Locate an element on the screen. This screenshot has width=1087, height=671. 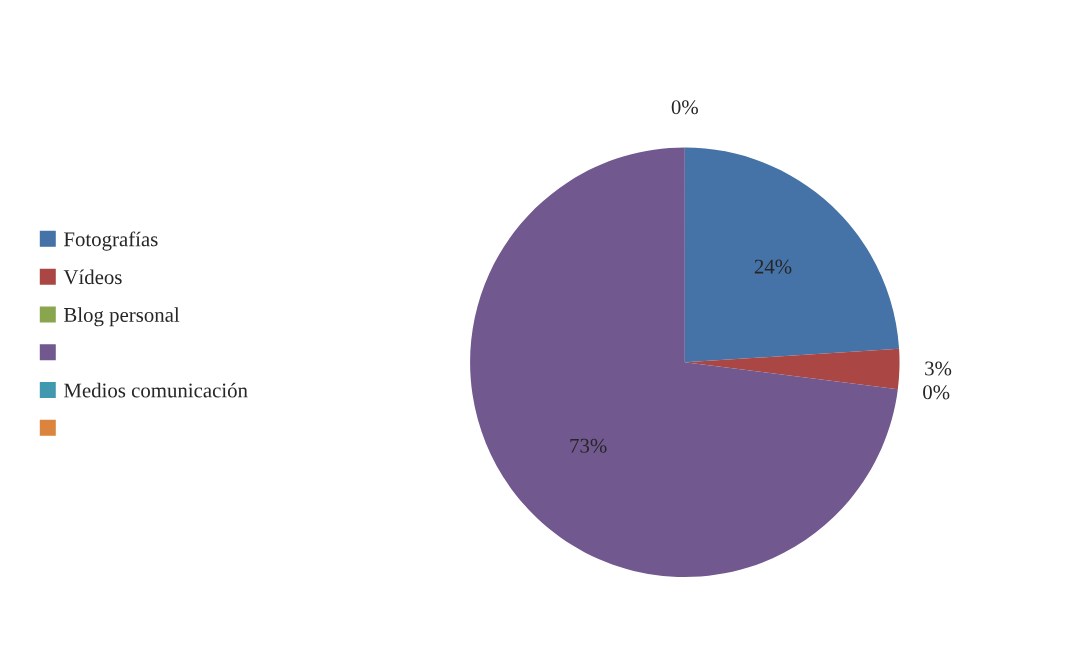
data-label: 73% is located at coordinates (588, 445).